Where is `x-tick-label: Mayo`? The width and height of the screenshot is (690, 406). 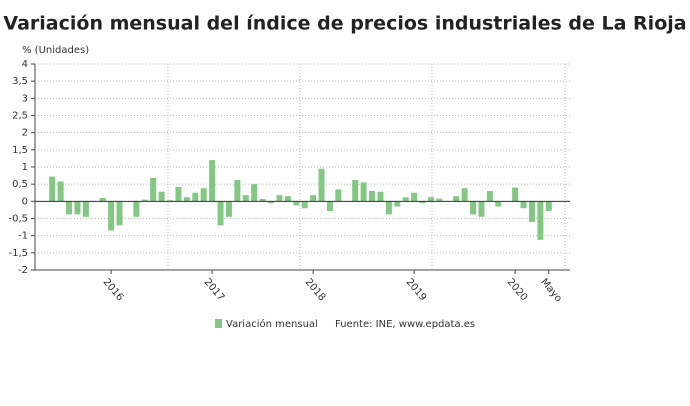
x-tick-label: Mayo is located at coordinates (551, 291).